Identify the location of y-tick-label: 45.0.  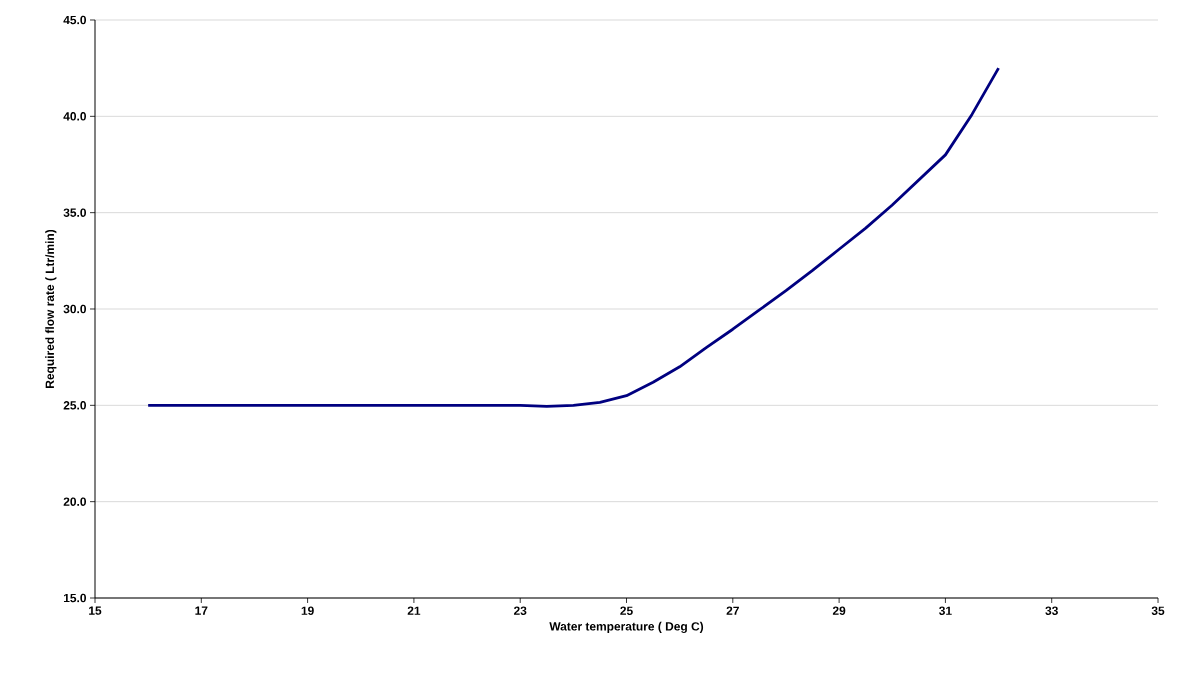
(74, 20).